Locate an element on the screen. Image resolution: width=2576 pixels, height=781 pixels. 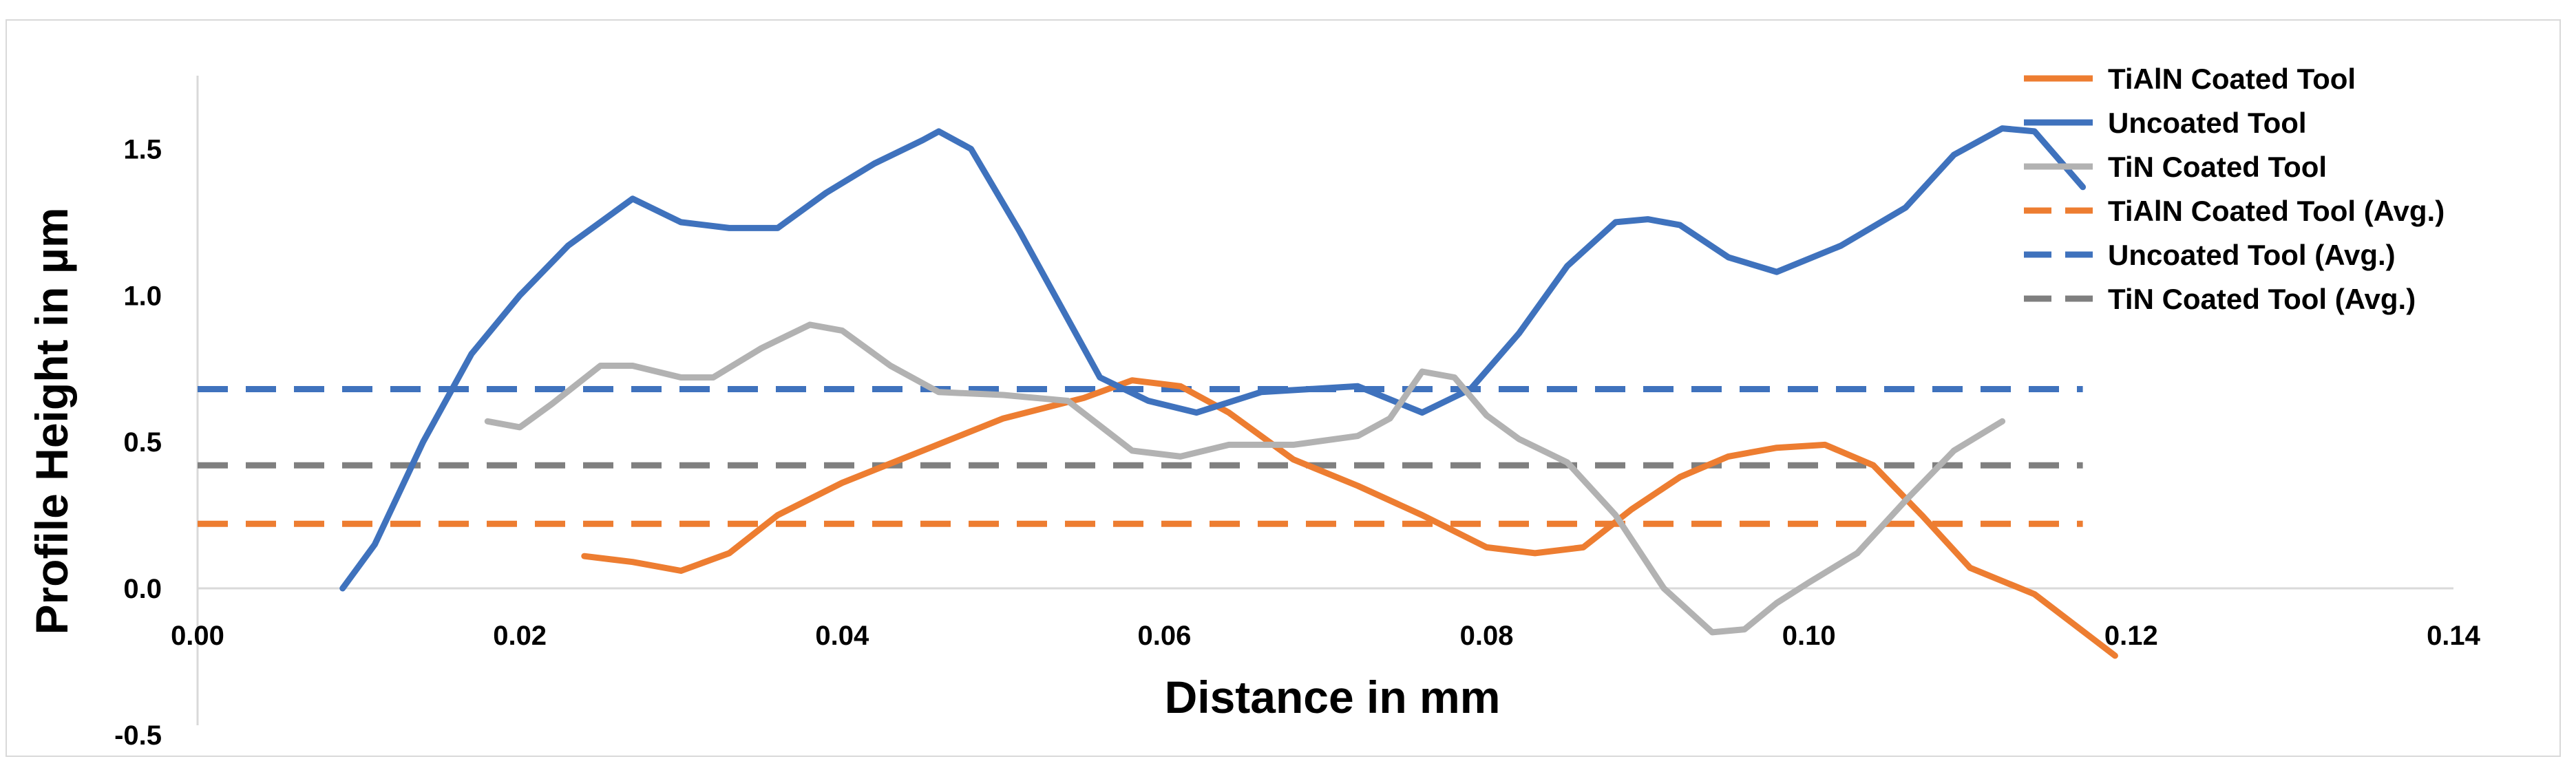
y-axis-title: Profile Height in µm is located at coordinates (52, 420).